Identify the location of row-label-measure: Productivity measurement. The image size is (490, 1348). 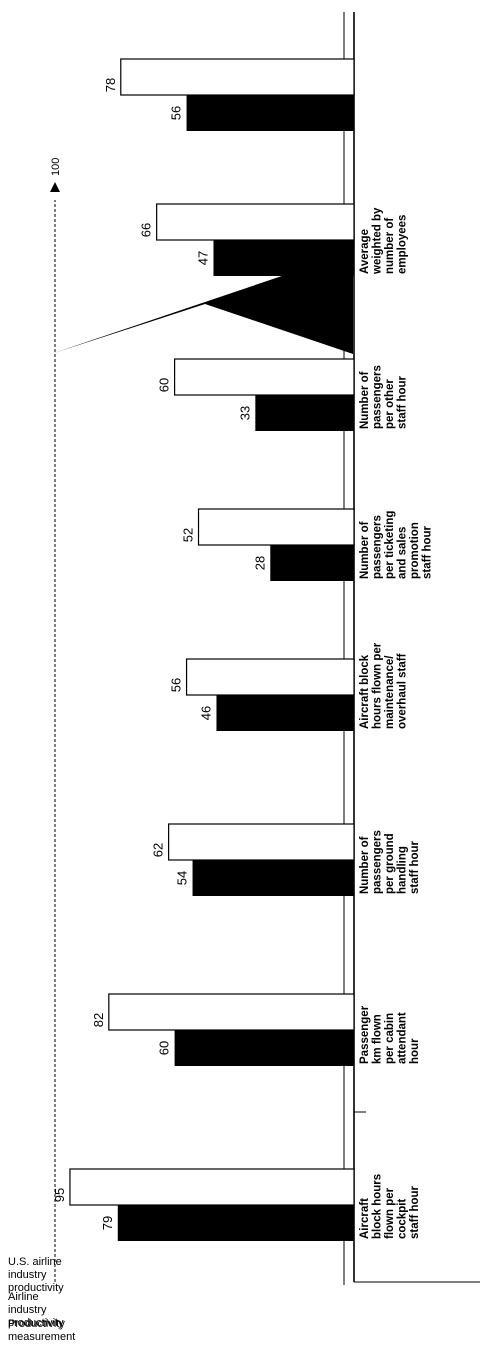
(43, 1331).